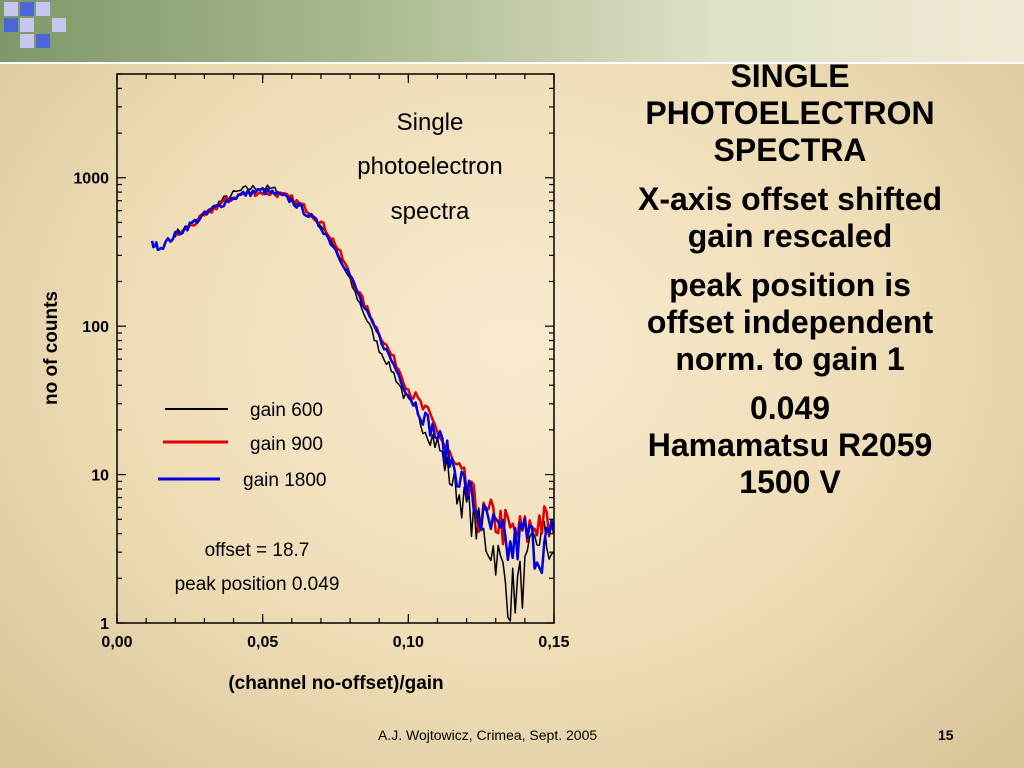  What do you see at coordinates (262, 642) in the screenshot?
I see `x-tick-label: 0,05` at bounding box center [262, 642].